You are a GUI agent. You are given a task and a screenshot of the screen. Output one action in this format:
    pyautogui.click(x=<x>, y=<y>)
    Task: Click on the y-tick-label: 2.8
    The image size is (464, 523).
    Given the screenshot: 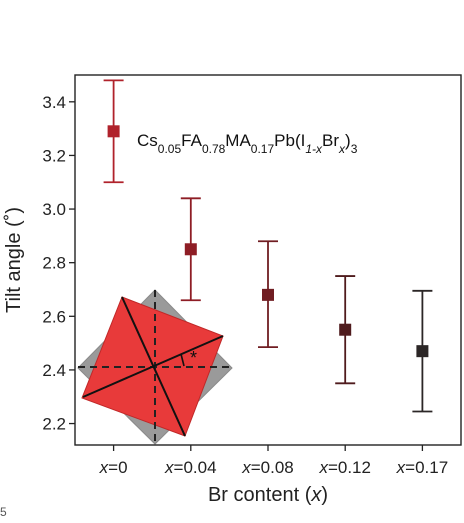 What is the action you would take?
    pyautogui.click(x=54, y=263)
    